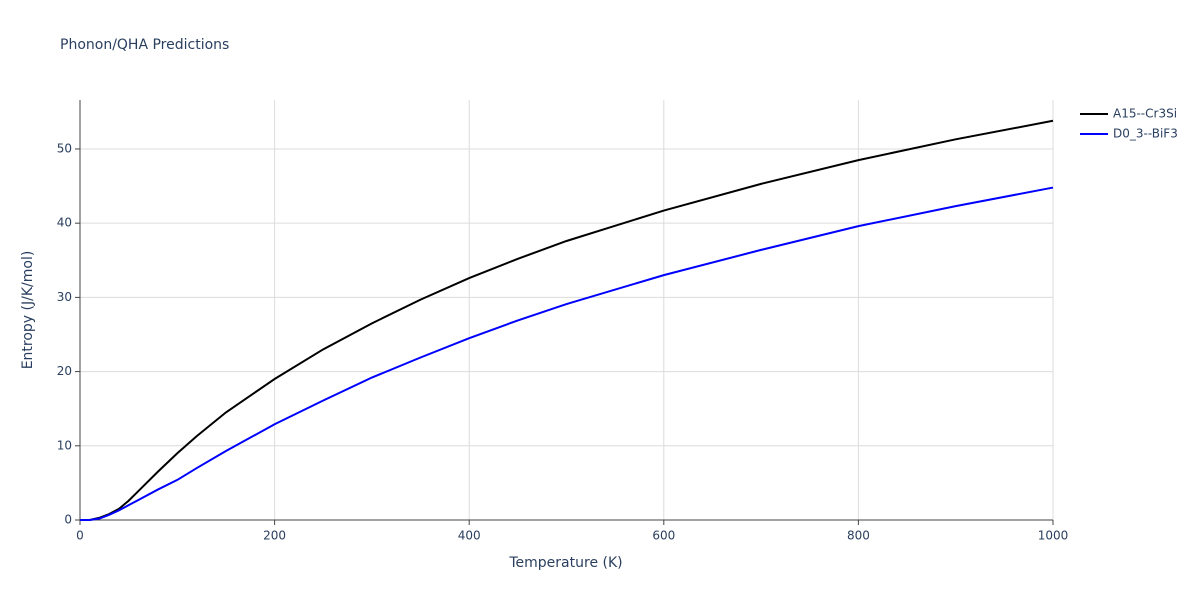 This screenshot has height=600, width=1200. I want to click on x-tick-label: 200, so click(274, 536).